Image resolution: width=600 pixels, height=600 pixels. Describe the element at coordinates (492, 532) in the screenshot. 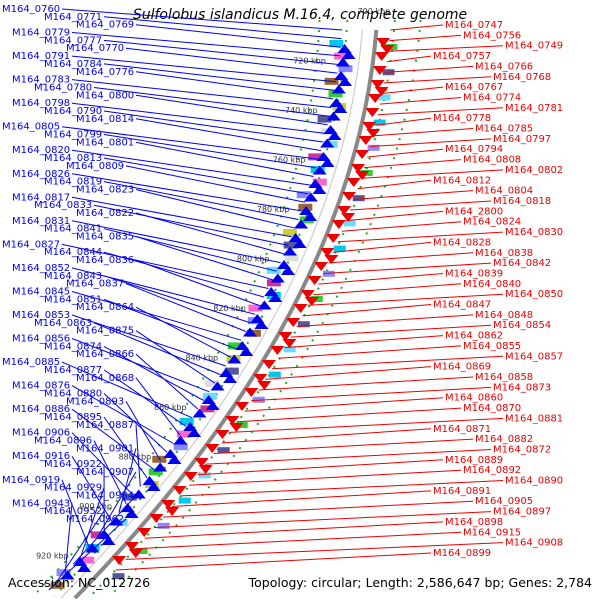

I see `right-gene-label: M164_0915` at that location.